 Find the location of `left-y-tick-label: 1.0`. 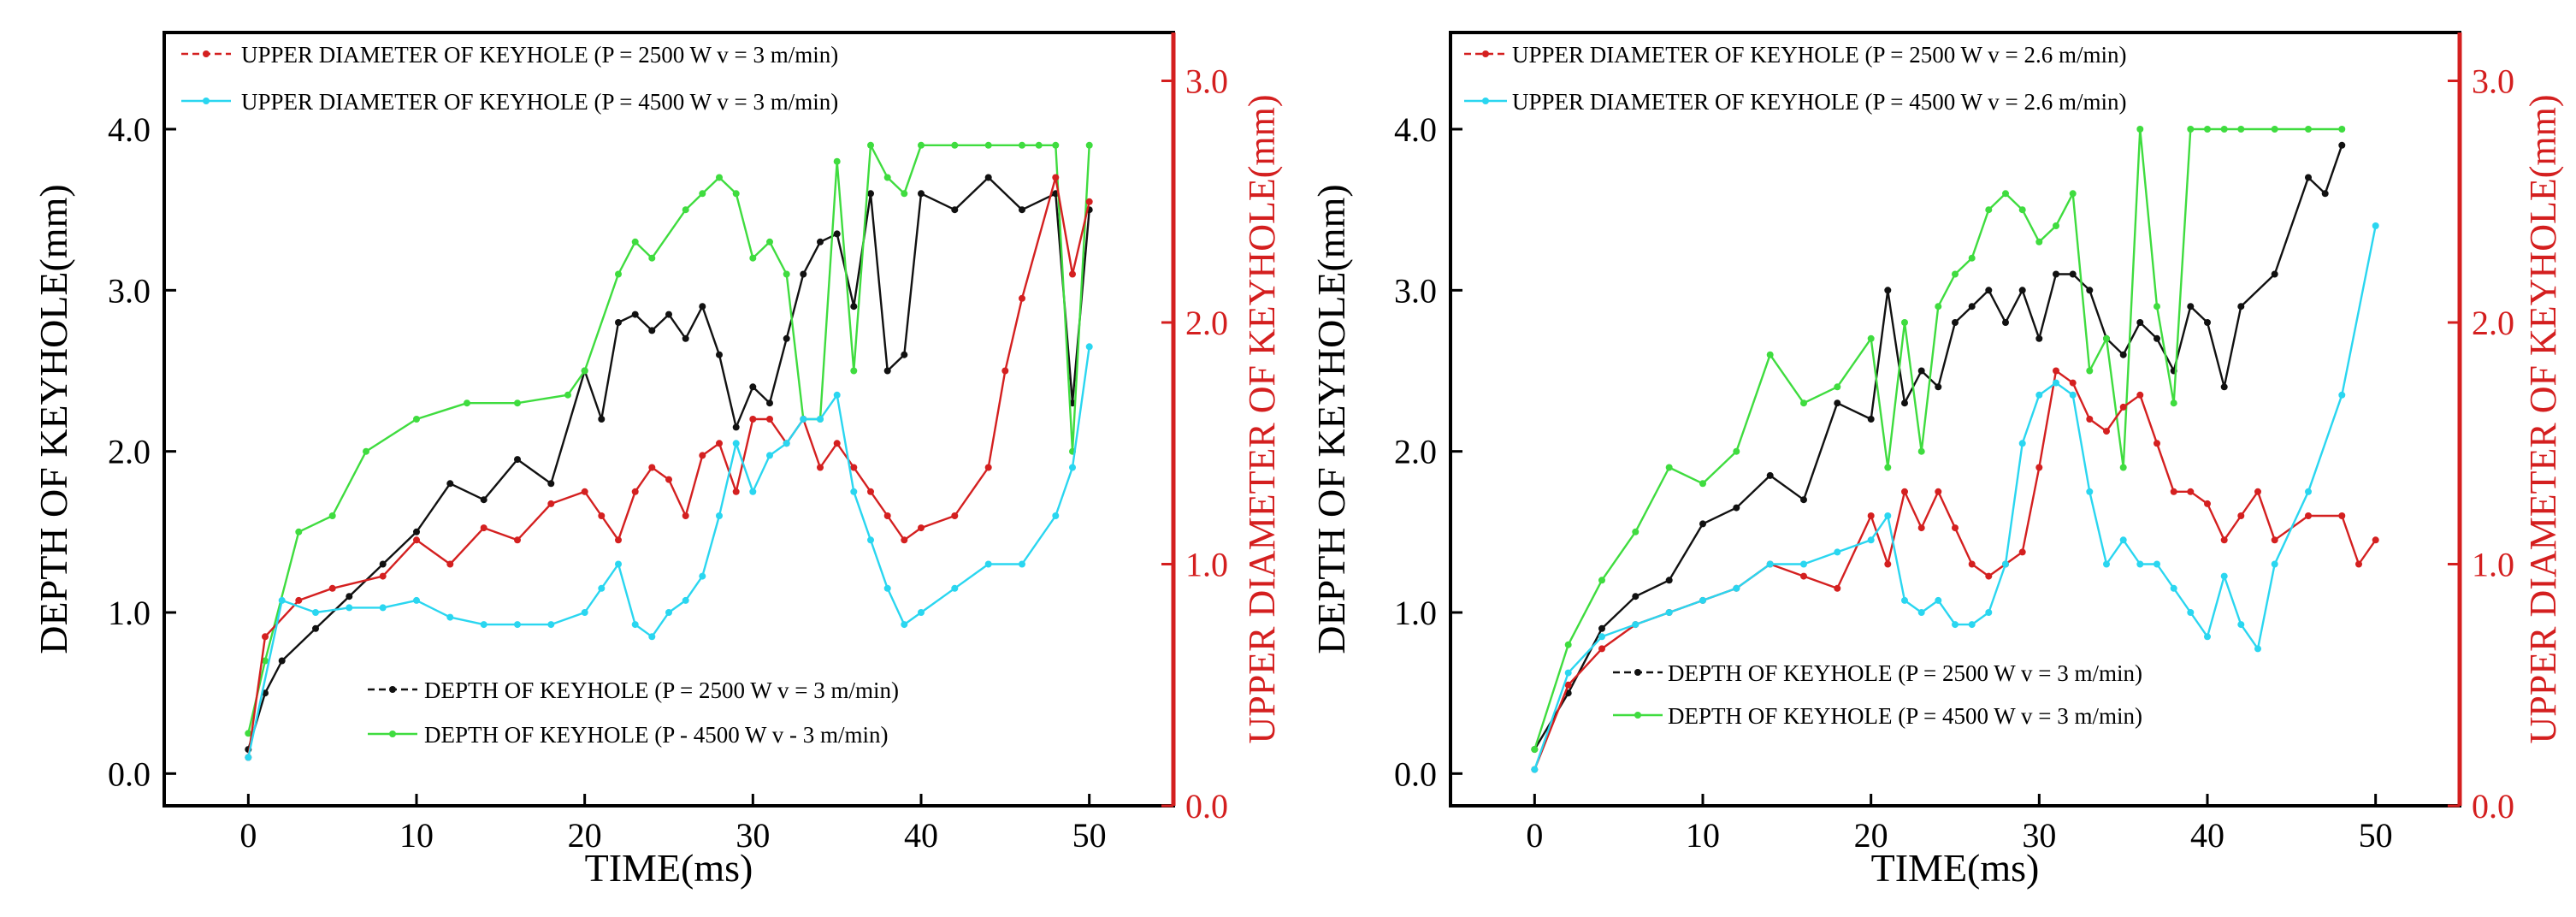

left-y-tick-label: 1.0 is located at coordinates (129, 613).